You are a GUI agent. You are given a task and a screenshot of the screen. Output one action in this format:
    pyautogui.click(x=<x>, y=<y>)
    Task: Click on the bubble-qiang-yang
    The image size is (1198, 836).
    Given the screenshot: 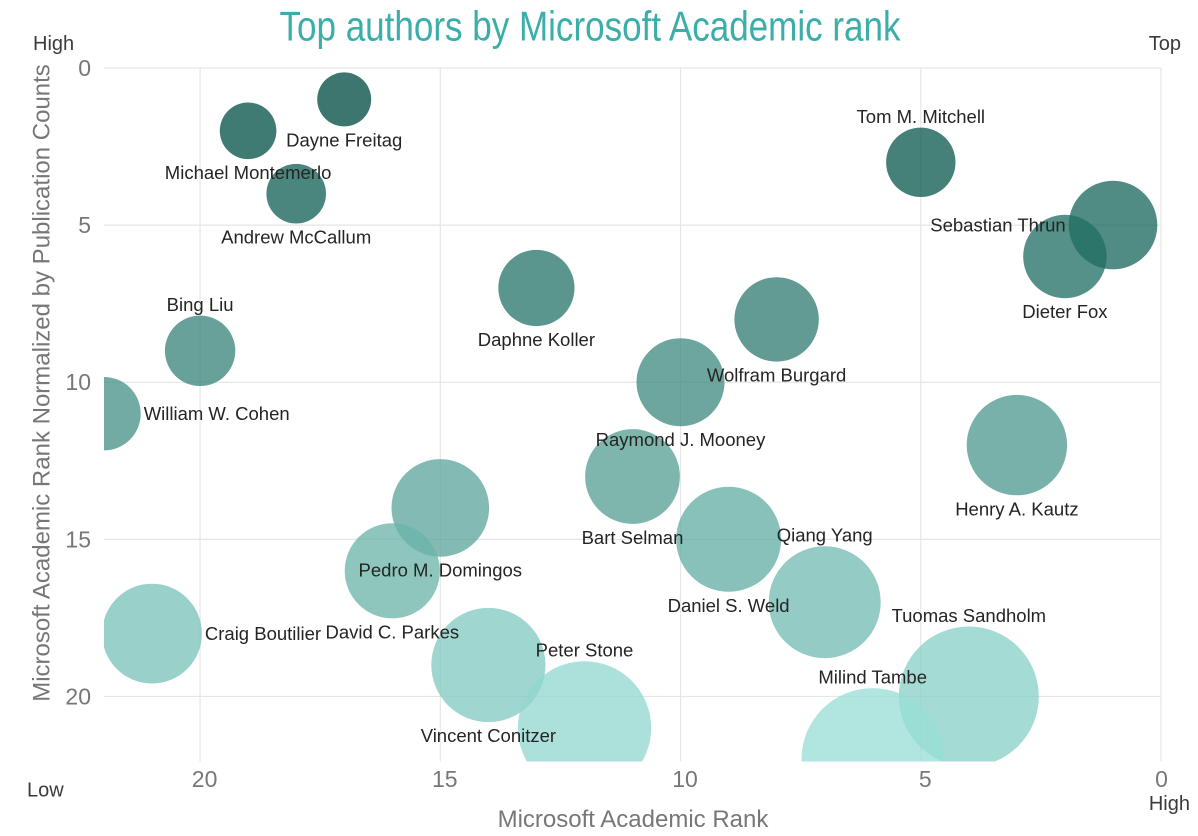 What is the action you would take?
    pyautogui.click(x=824, y=602)
    